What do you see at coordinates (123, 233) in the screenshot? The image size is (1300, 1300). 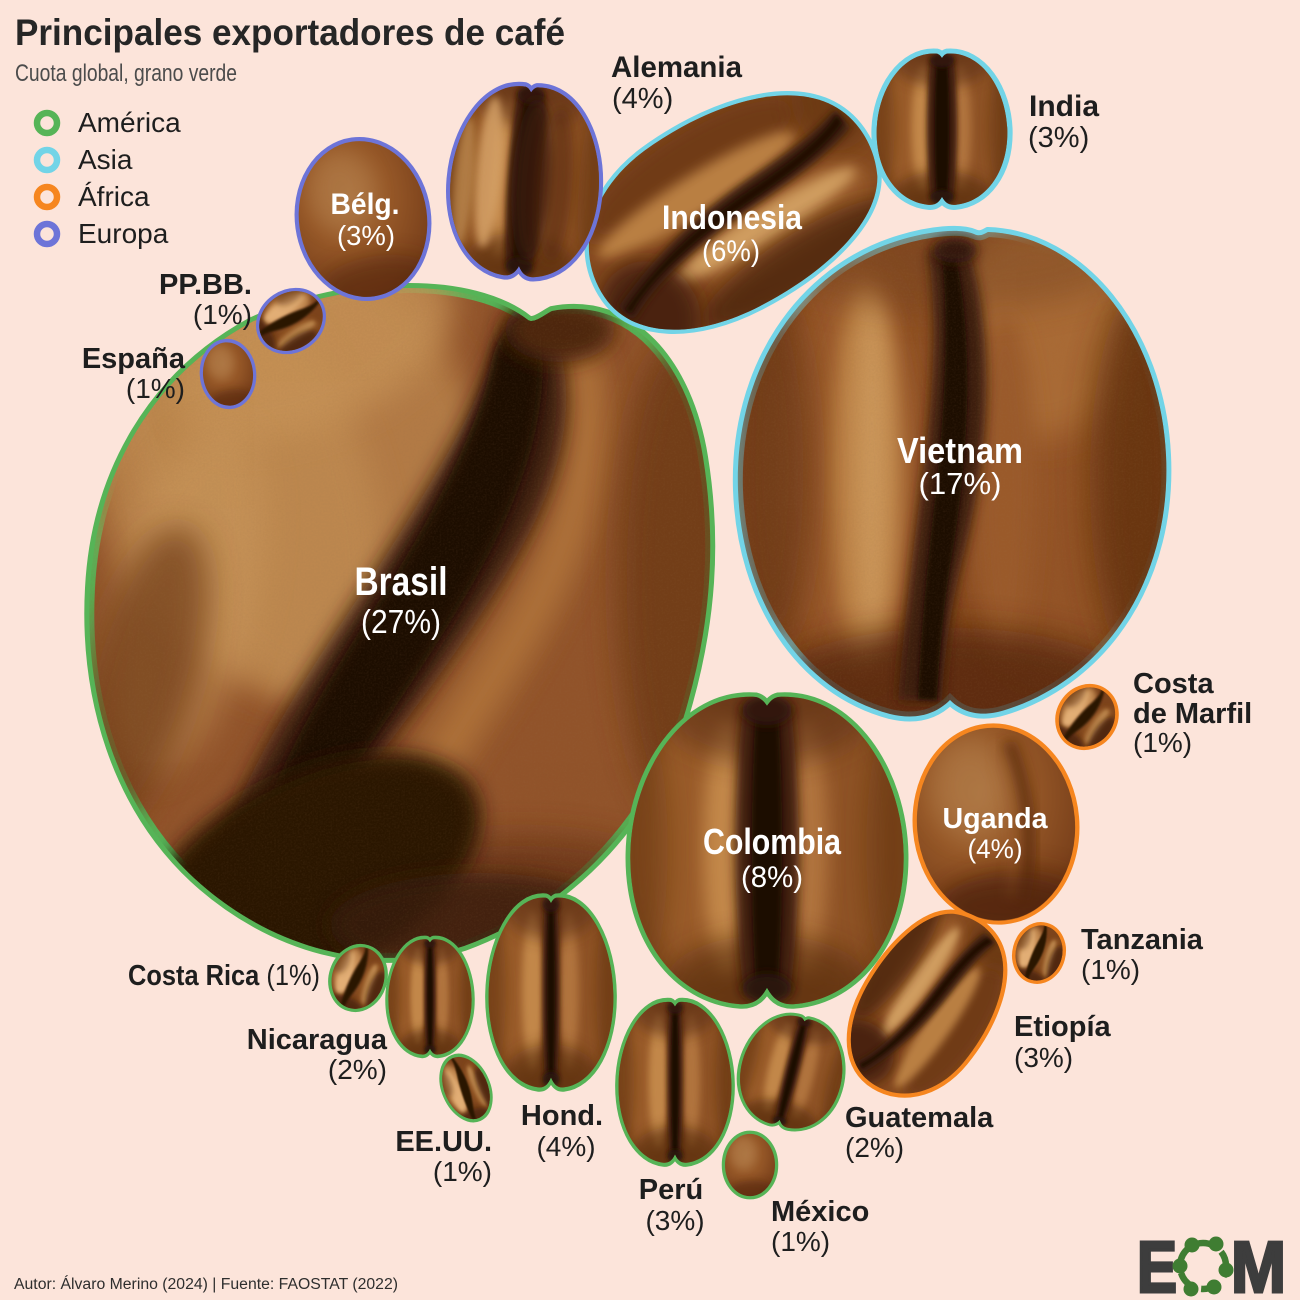 I see `svg-text: Europa` at bounding box center [123, 233].